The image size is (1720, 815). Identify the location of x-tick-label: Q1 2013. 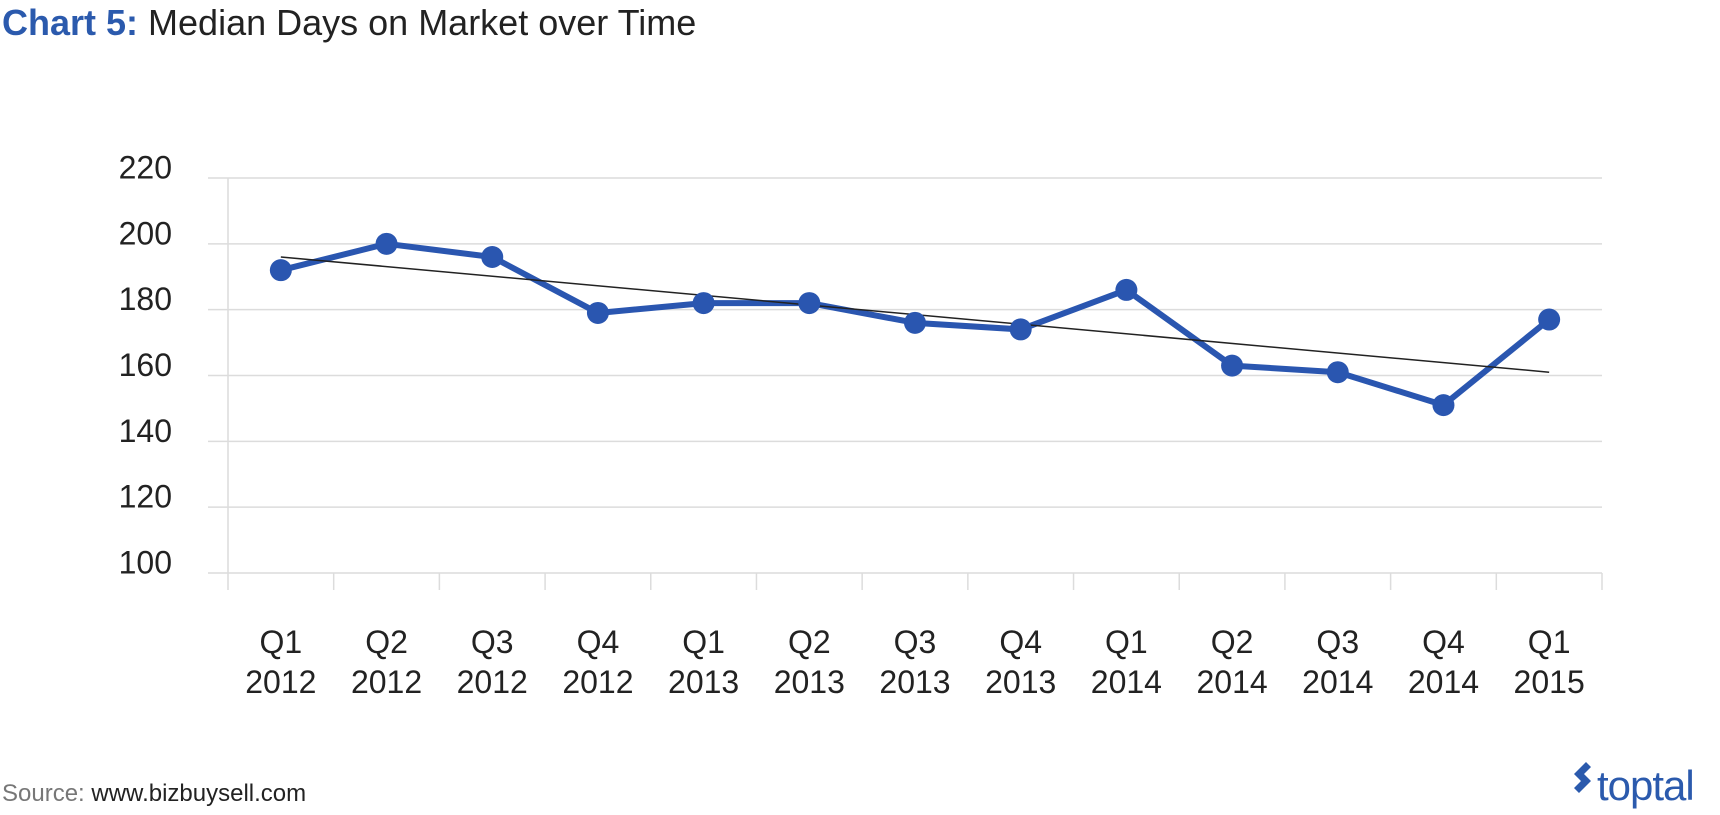
(704, 662).